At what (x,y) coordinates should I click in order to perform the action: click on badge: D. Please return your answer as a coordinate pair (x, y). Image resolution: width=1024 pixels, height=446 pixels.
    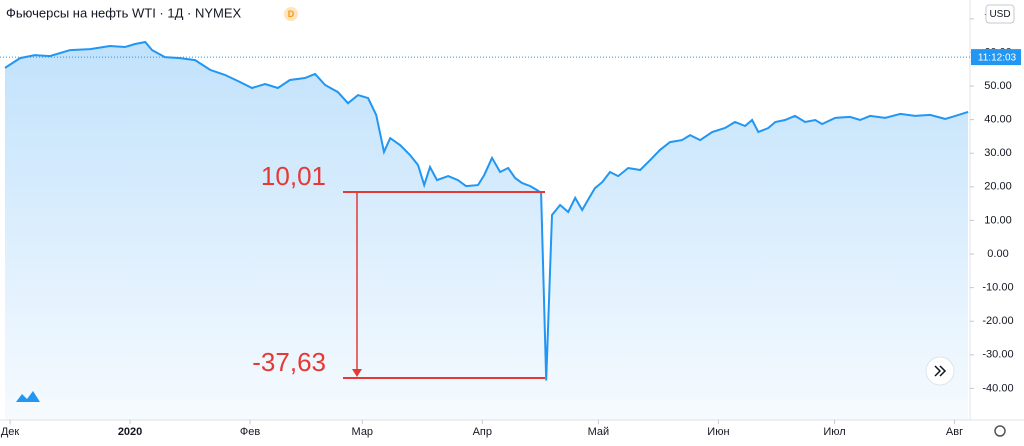
    Looking at the image, I should click on (291, 14).